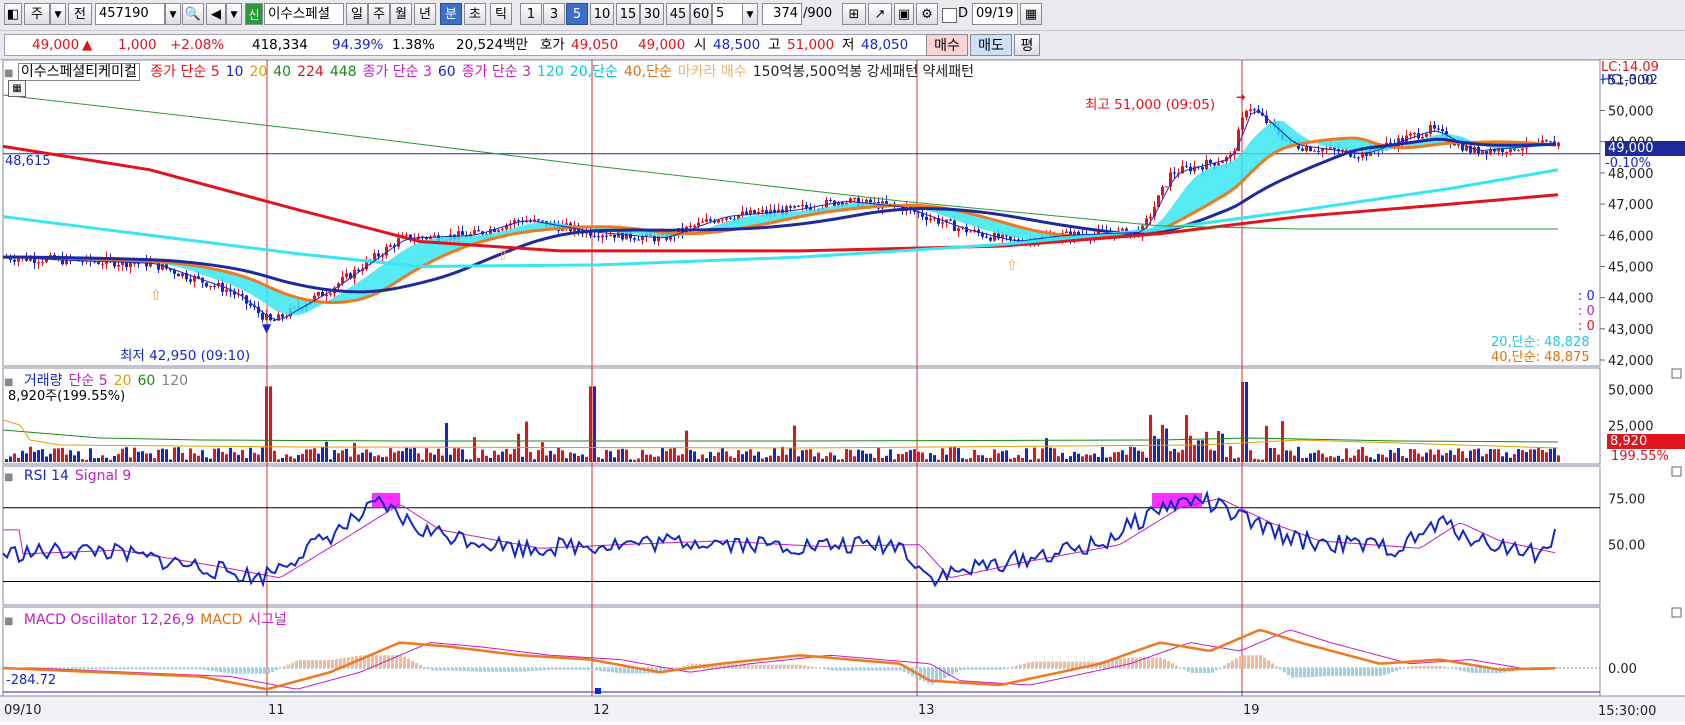 Image resolution: width=1685 pixels, height=725 pixels. Describe the element at coordinates (648, 72) in the screenshot. I see `price-legend-item: 40,단순` at that location.